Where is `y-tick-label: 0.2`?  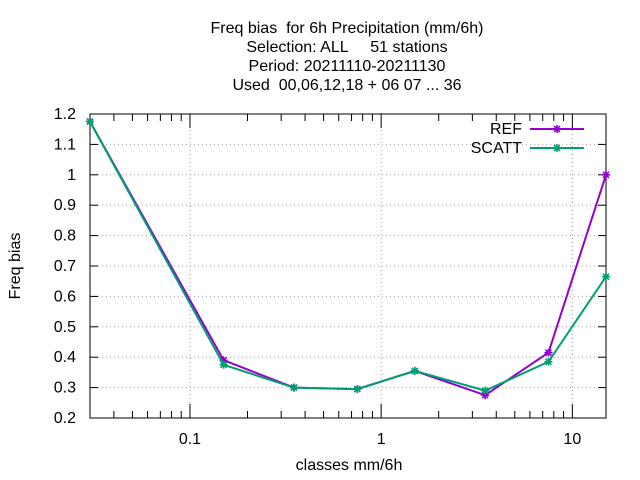
y-tick-label: 0.2 is located at coordinates (65, 418).